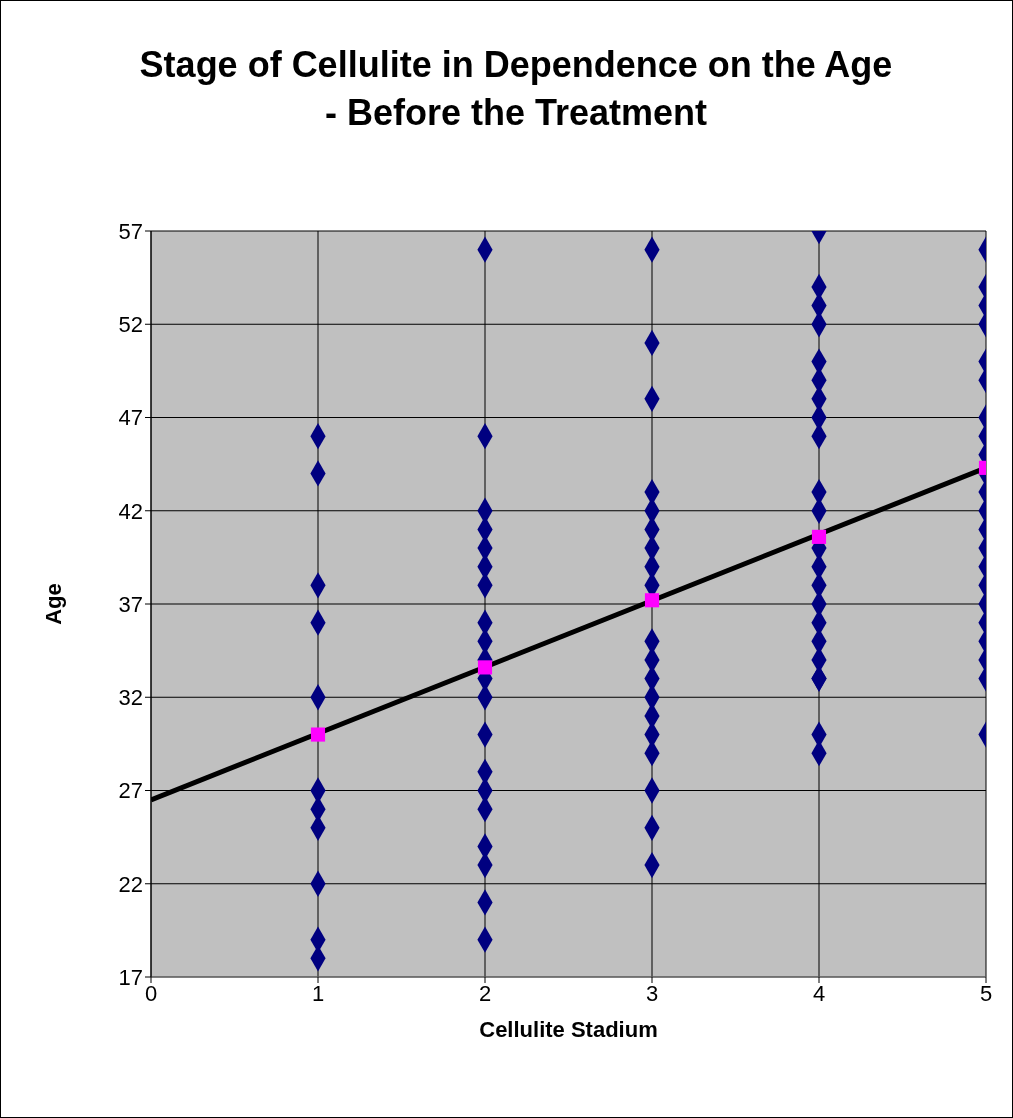 This screenshot has width=1013, height=1118. What do you see at coordinates (151, 993) in the screenshot?
I see `x-tick-label: 0` at bounding box center [151, 993].